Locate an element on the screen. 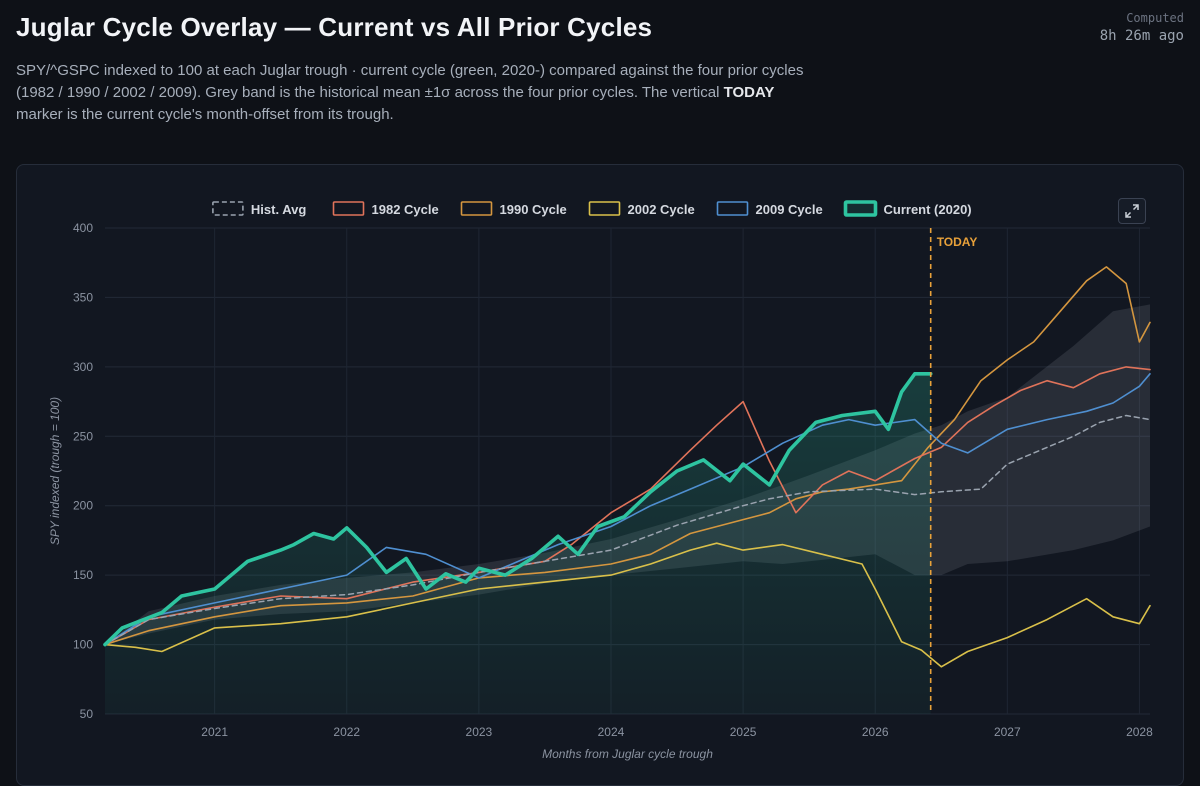 This screenshot has width=1200, height=786. legend-item: 2009 Cycle is located at coordinates (769, 209).